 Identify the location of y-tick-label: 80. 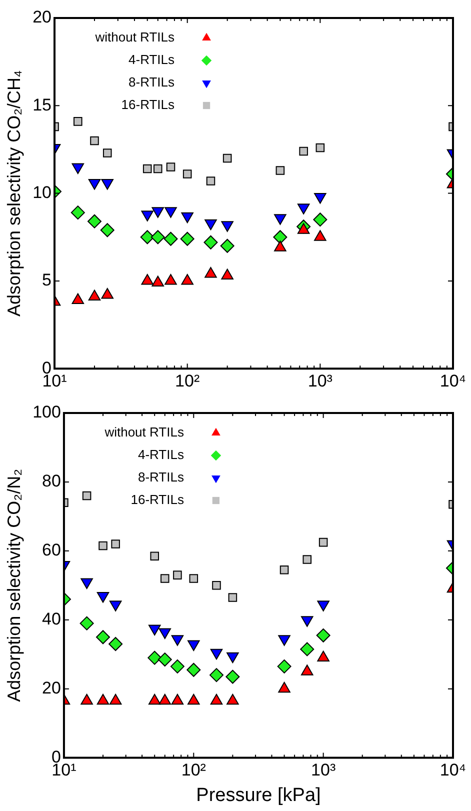
(51, 481).